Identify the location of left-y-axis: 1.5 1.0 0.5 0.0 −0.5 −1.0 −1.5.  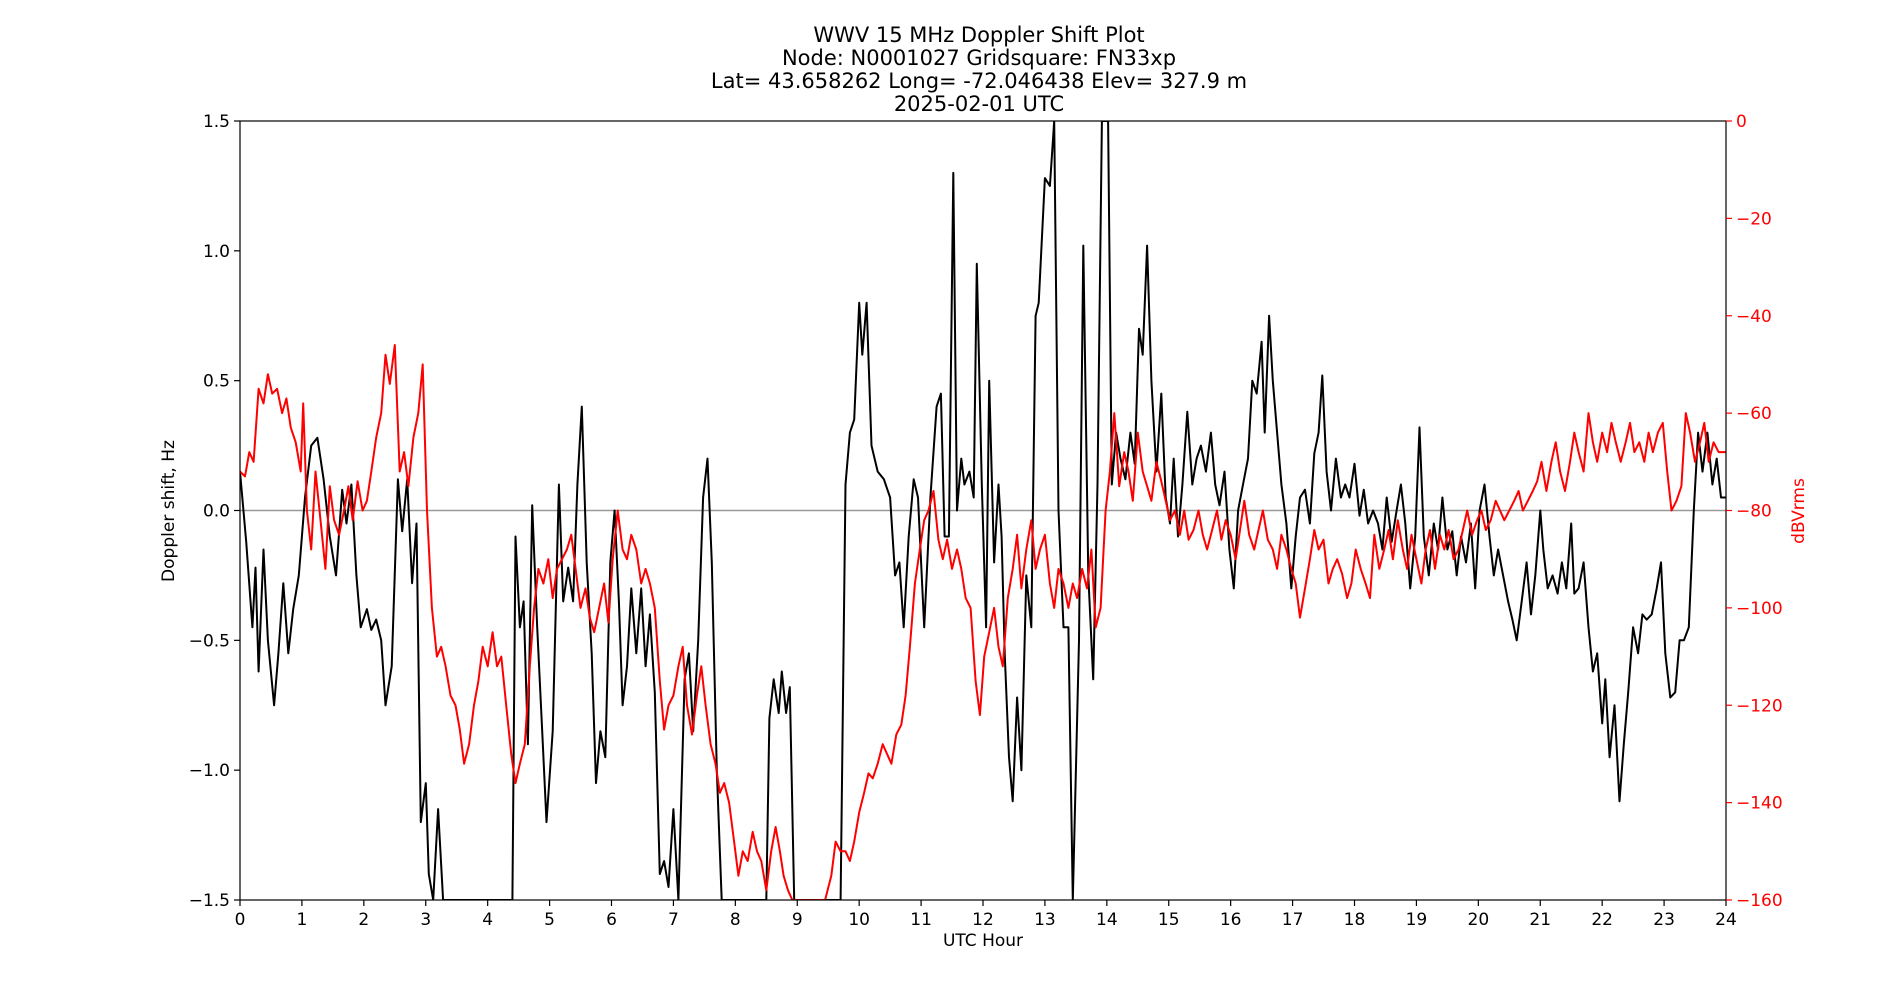
(214, 511).